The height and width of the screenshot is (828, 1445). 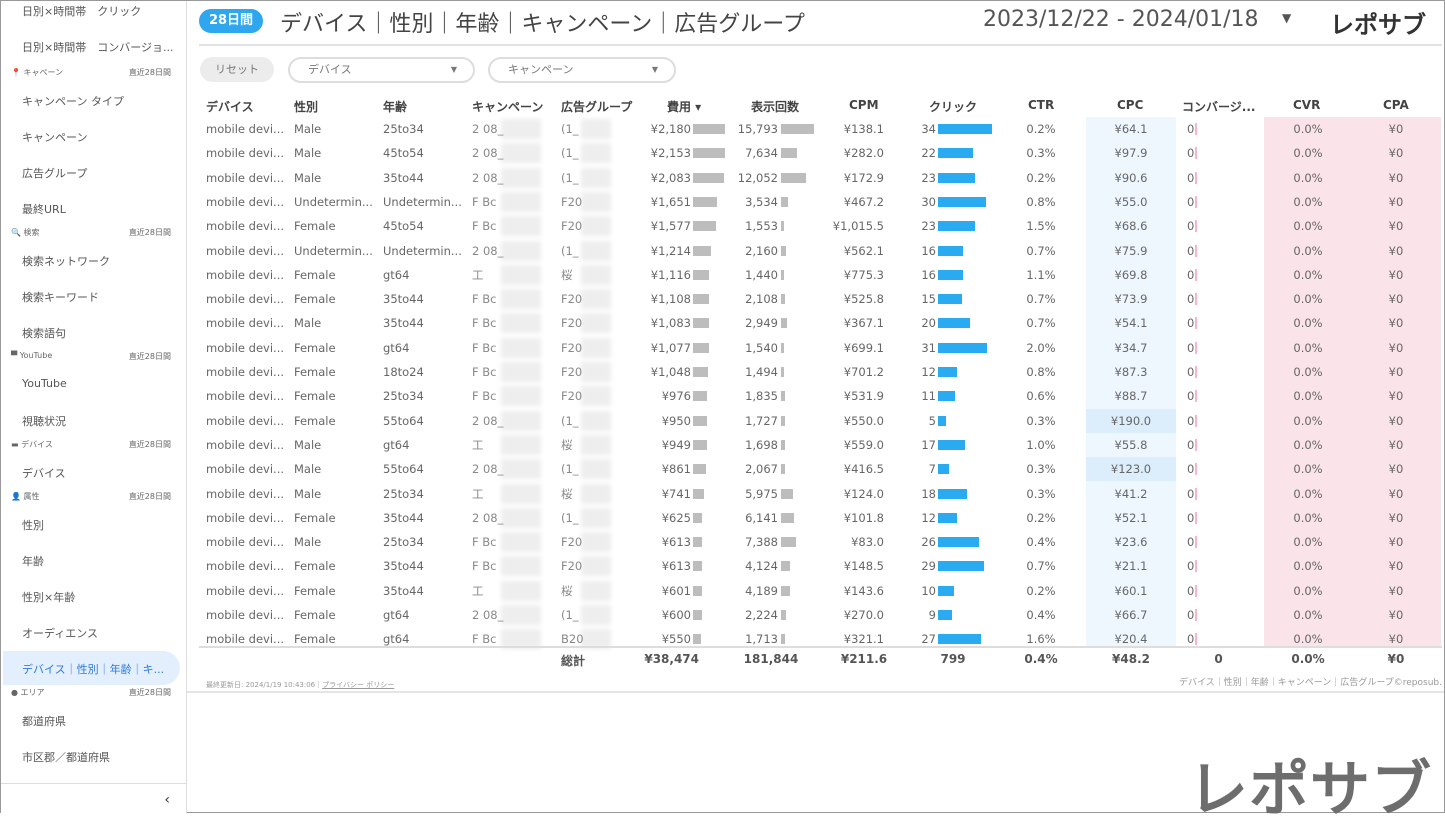 I want to click on sidebar-item: 検索語句, so click(x=44, y=333).